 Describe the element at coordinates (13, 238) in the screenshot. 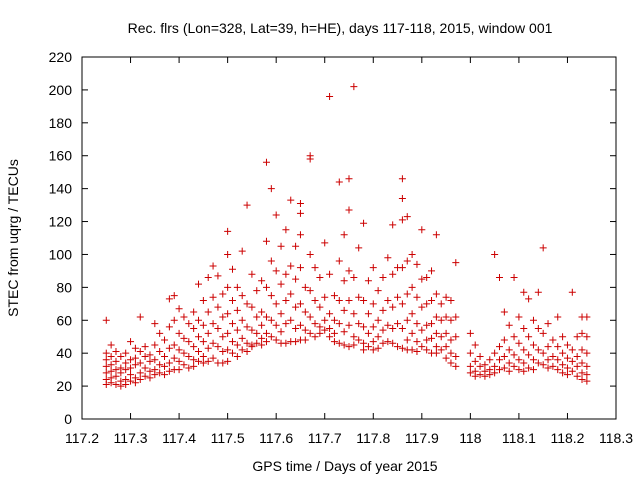

I see `y-axis-label: STEC from uqrg / TECUs` at that location.